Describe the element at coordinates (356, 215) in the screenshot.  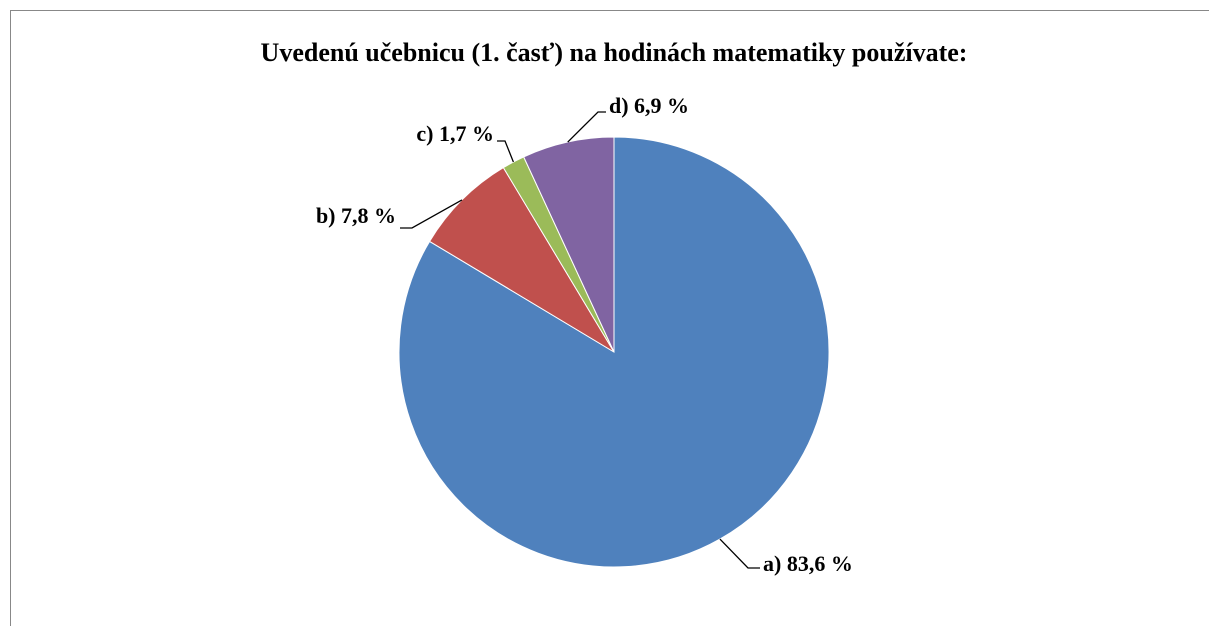
I see `data-label: b) 7,8 %` at that location.